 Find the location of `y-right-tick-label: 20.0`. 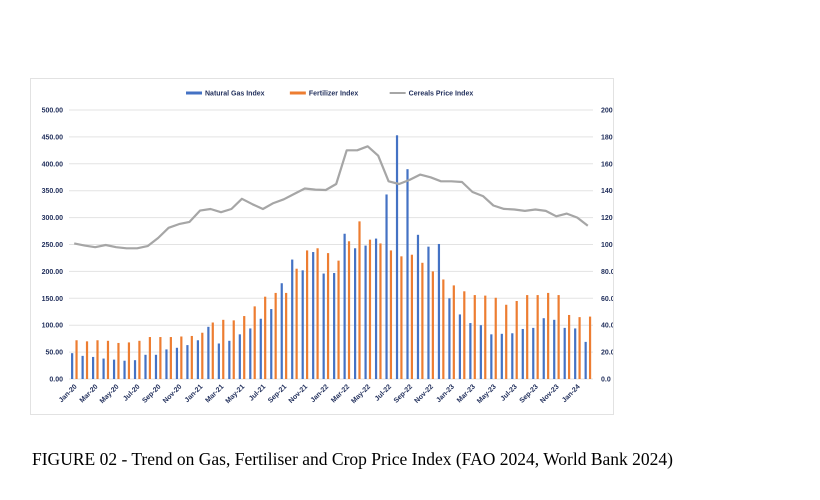

y-right-tick-label: 20.0 is located at coordinates (607, 353).